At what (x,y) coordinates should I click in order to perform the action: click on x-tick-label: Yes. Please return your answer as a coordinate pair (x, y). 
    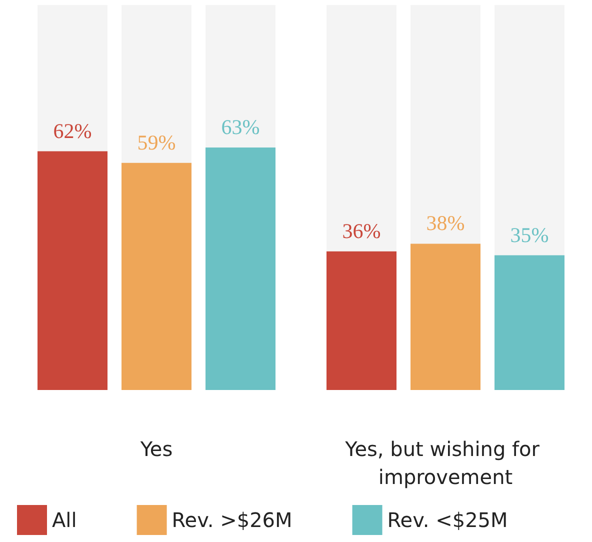
    Looking at the image, I should click on (156, 449).